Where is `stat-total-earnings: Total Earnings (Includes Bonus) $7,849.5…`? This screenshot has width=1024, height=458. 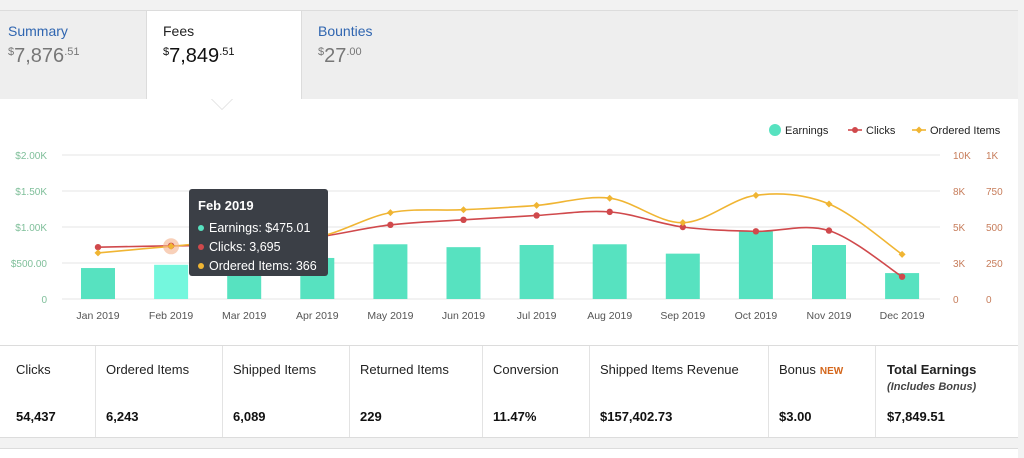
stat-total-earnings: Total Earnings (Includes Bonus) $7,849.5… is located at coordinates (947, 391).